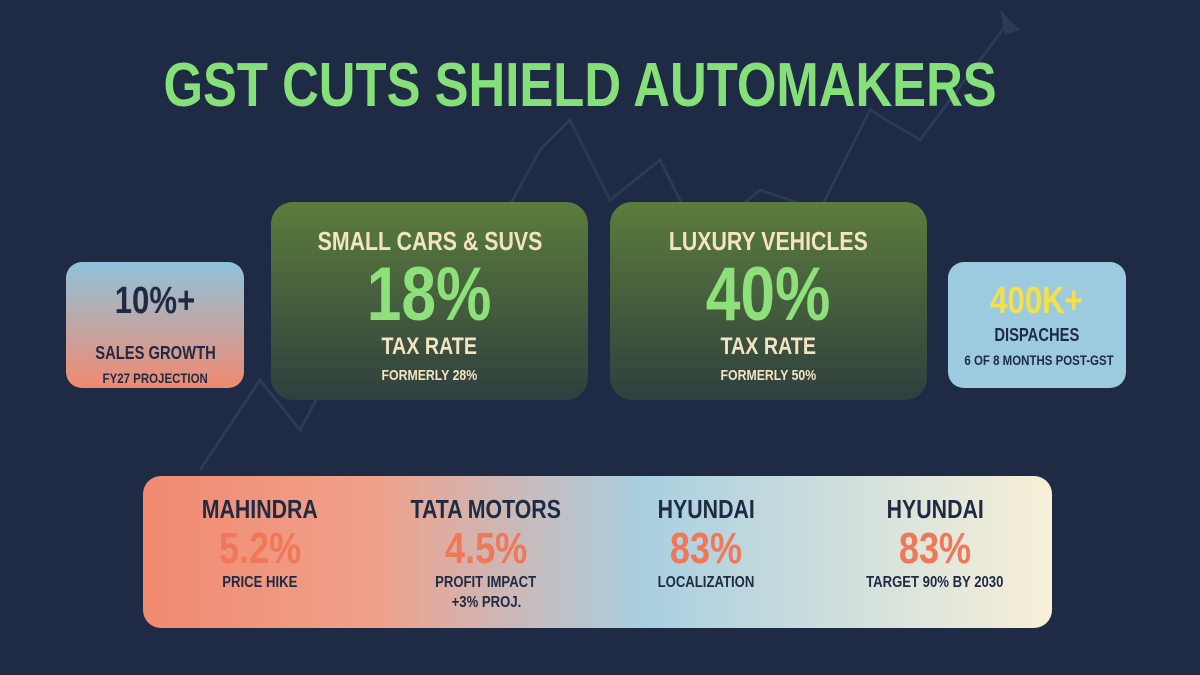 This screenshot has height=675, width=1200. I want to click on company-name: MAHINDRA, so click(260, 509).